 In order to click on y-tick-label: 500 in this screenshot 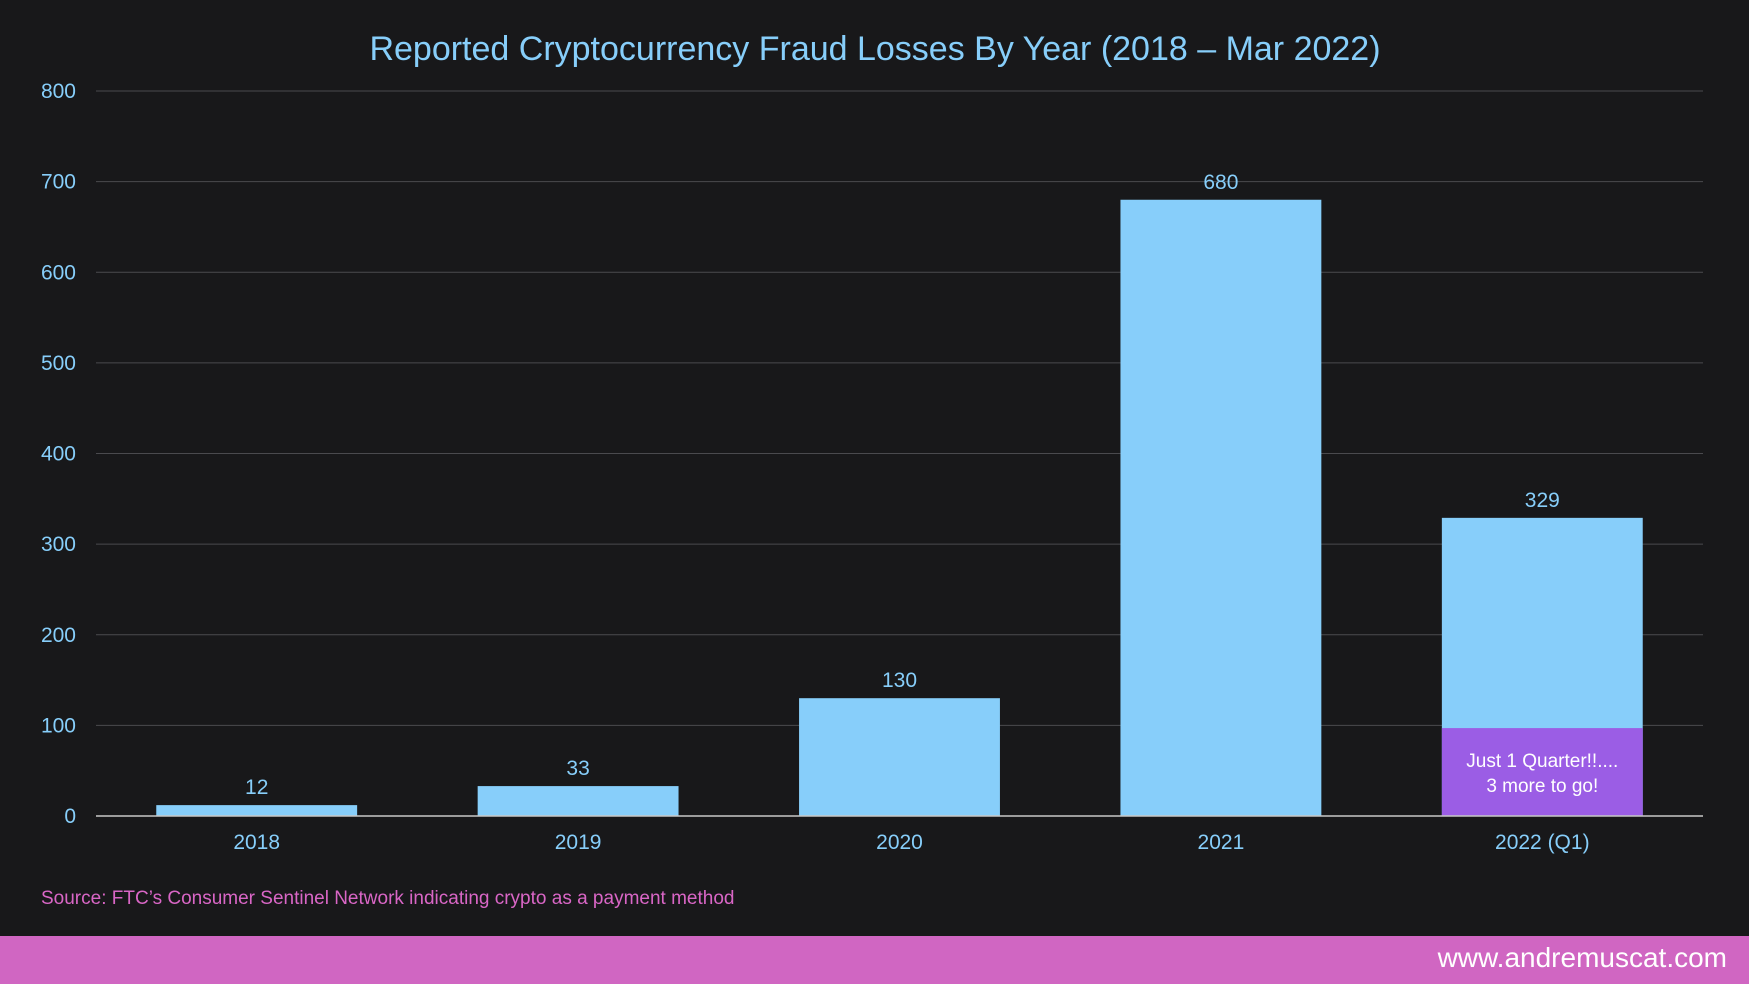, I will do `click(58, 363)`.